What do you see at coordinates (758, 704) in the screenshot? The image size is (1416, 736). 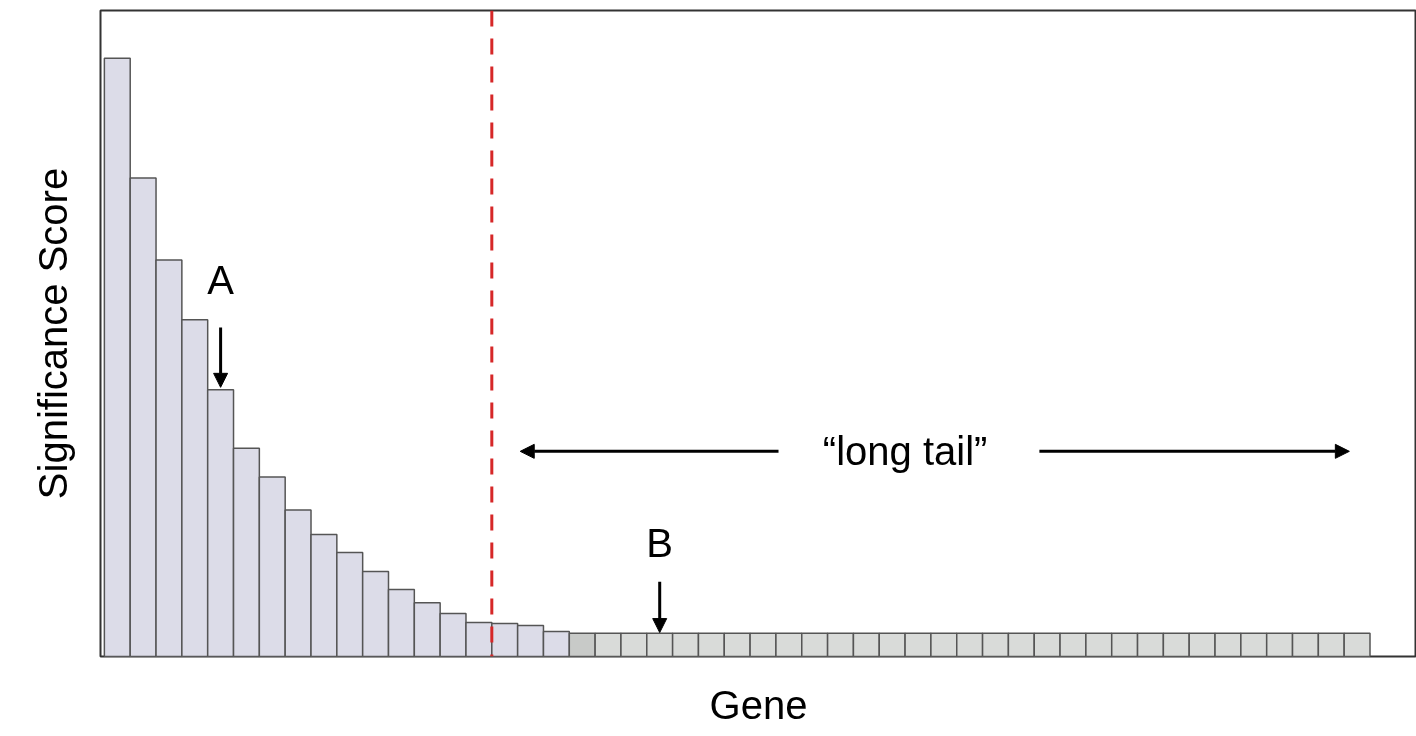 I see `x-axis-title: Gene` at bounding box center [758, 704].